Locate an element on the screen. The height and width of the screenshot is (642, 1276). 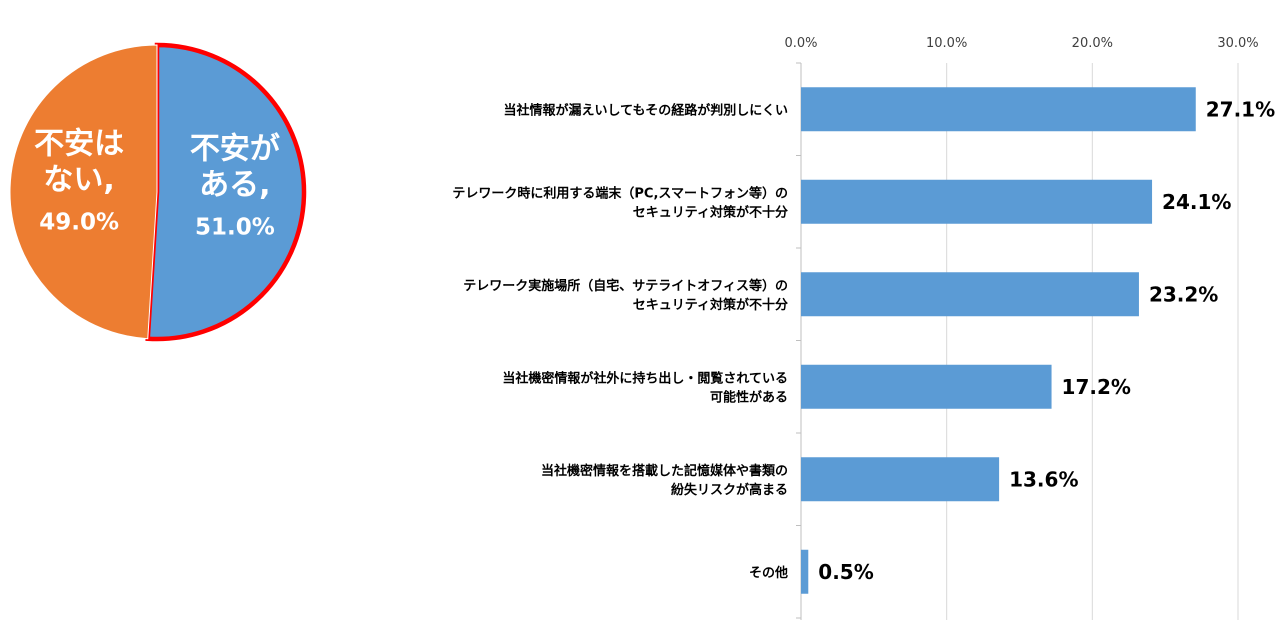
bar-3-value: 17.2% is located at coordinates (1096, 387).